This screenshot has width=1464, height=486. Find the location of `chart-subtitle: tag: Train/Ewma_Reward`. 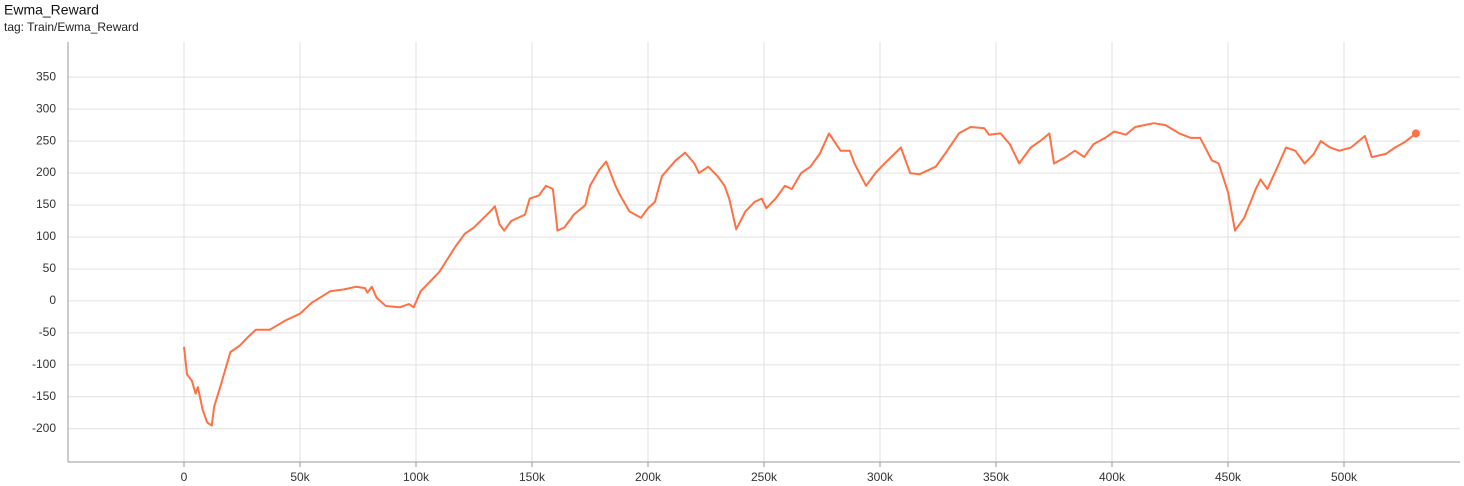

chart-subtitle: tag: Train/Ewma_Reward is located at coordinates (71, 27).